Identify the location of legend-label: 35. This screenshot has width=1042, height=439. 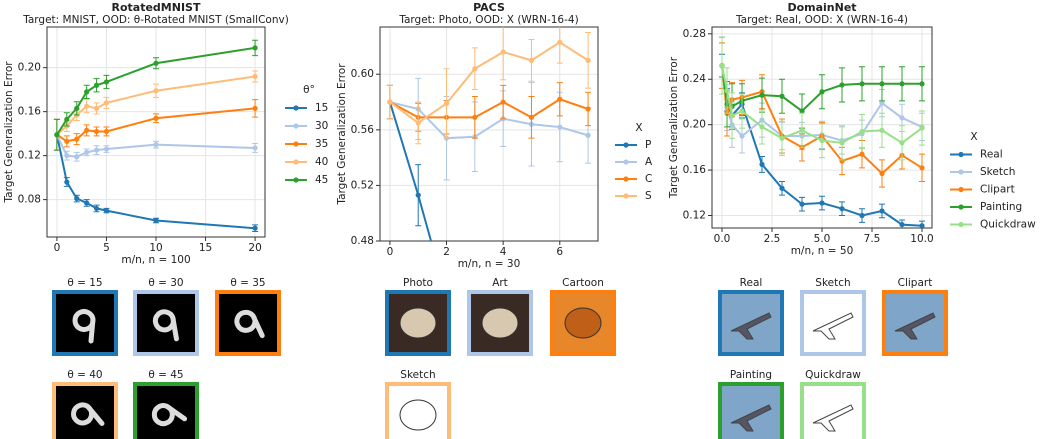
(321, 144).